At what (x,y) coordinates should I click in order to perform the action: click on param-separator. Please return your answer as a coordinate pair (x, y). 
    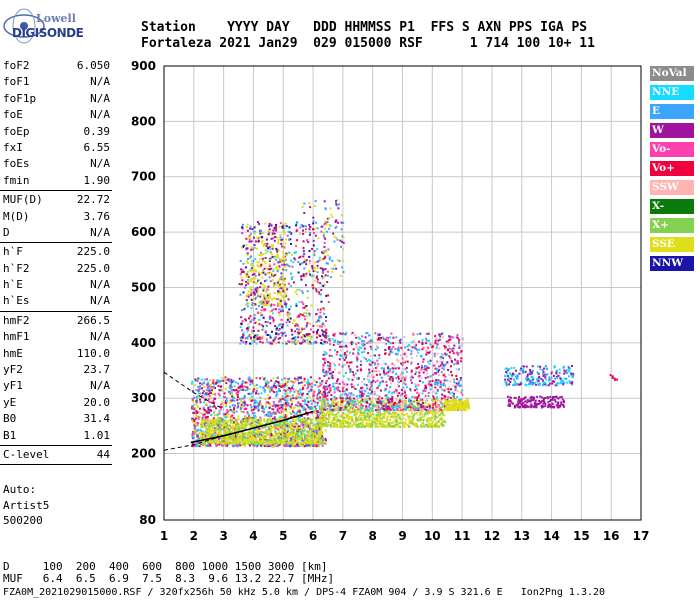
    Looking at the image, I should click on (56, 311).